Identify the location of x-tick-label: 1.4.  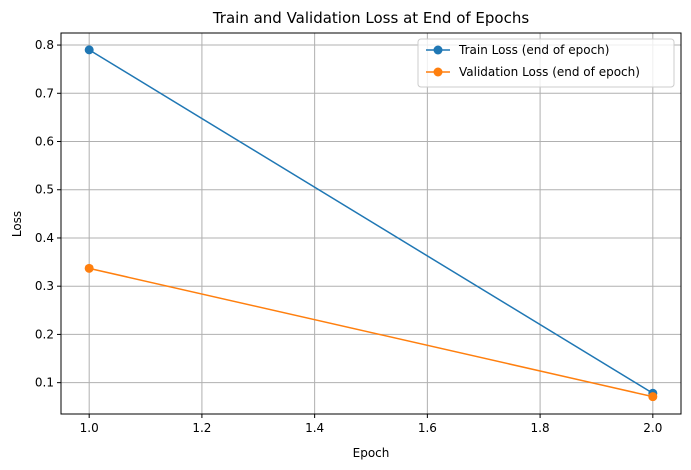
(314, 428).